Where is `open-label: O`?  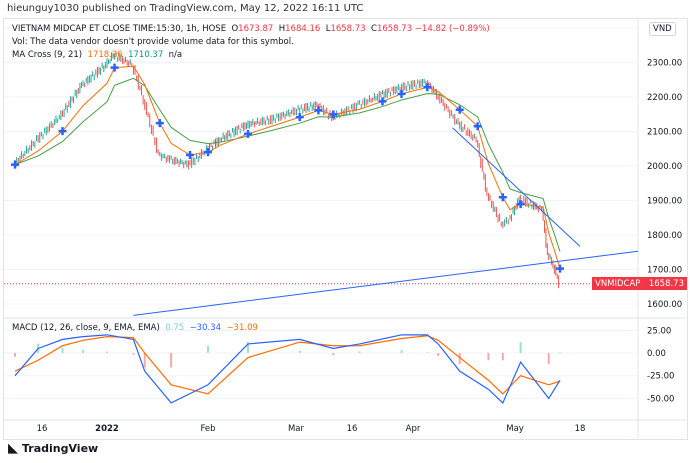 open-label: O is located at coordinates (235, 29).